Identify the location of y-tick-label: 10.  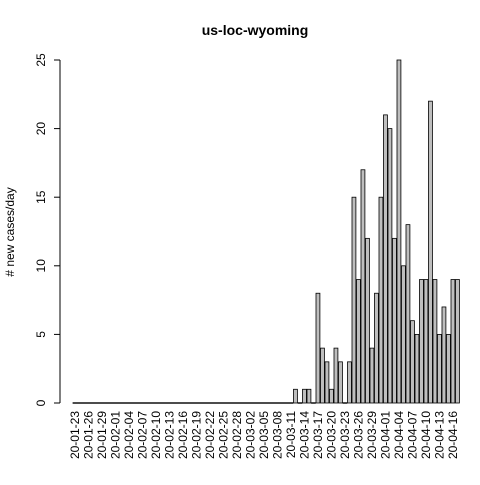
(41, 266).